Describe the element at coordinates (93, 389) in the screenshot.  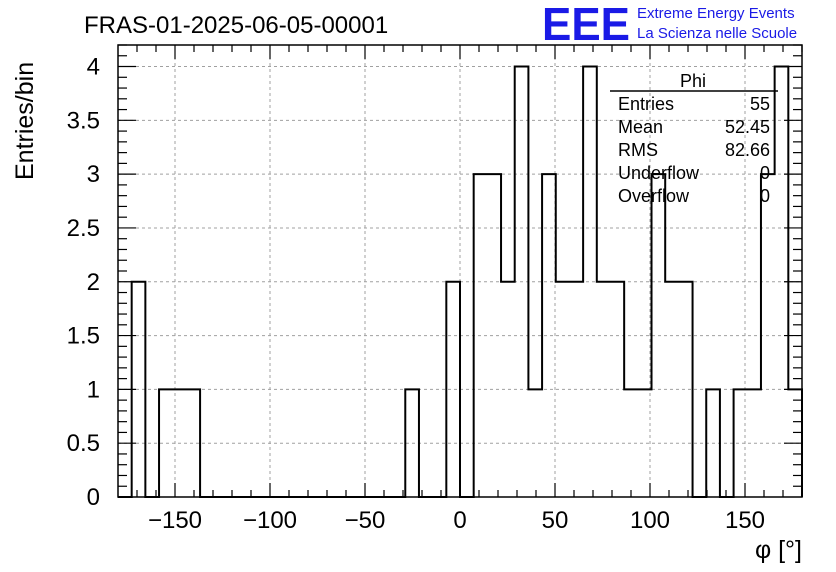
I see `y-tick-label: 1` at that location.